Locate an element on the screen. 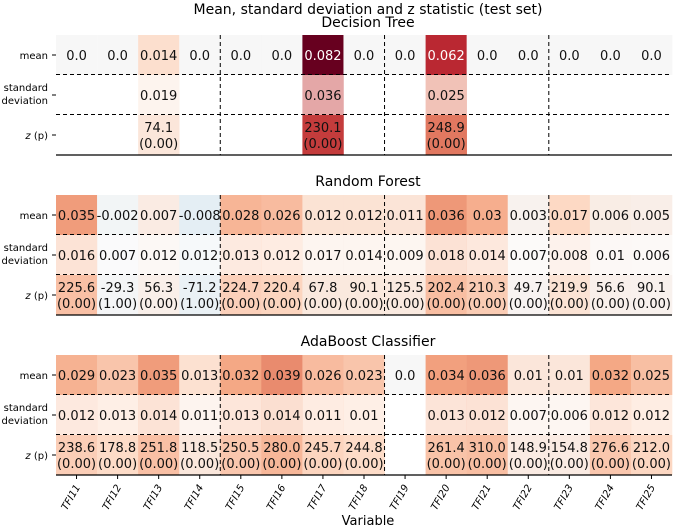 The height and width of the screenshot is (531, 685). row-label-sd: standard is located at coordinates (26, 248).